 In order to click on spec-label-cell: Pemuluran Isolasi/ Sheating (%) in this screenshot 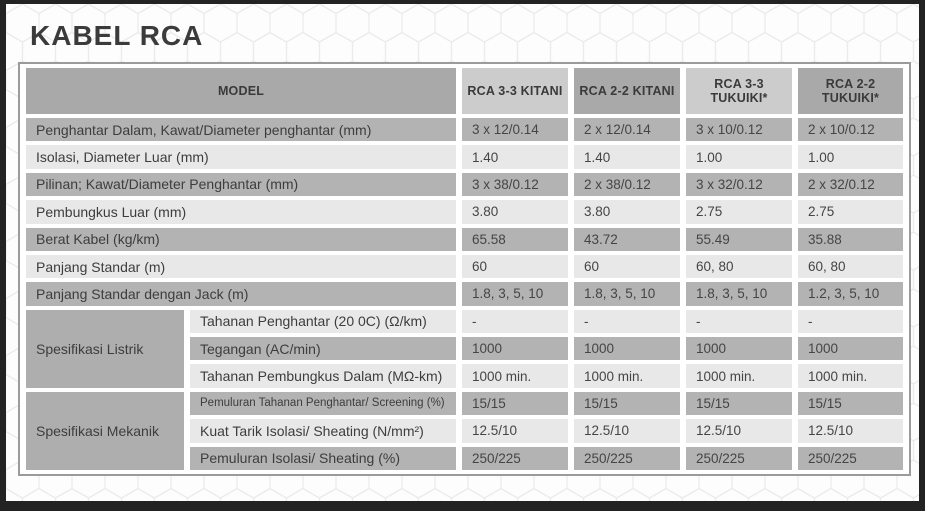, I will do `click(323, 458)`.